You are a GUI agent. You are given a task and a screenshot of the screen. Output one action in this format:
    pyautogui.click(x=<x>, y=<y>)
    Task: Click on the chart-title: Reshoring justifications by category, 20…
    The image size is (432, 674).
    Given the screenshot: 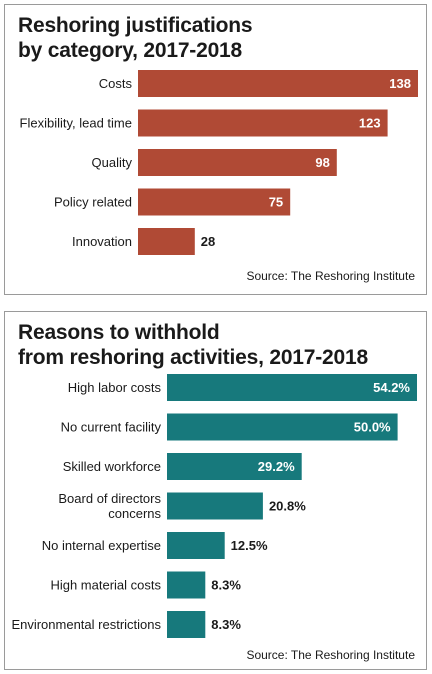 What is the action you would take?
    pyautogui.click(x=135, y=38)
    